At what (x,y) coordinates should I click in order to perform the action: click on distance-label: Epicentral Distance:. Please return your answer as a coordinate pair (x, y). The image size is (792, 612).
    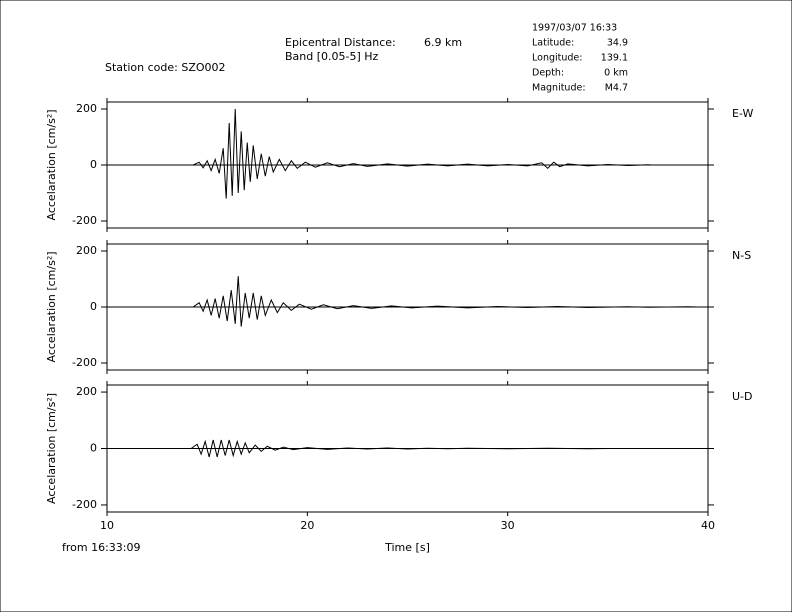
    Looking at the image, I should click on (340, 42).